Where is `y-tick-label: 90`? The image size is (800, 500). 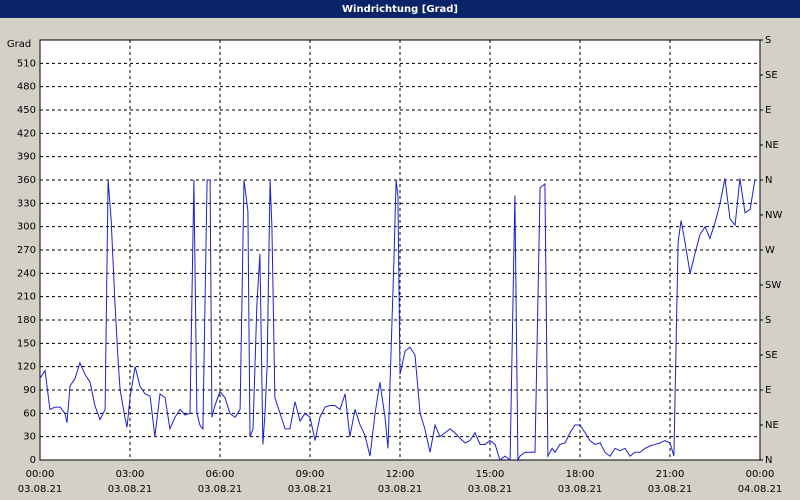
y-tick-label: 90 is located at coordinates (29, 390).